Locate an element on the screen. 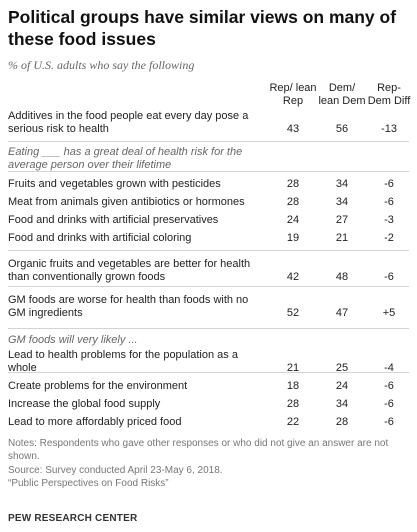 Image resolution: width=417 pixels, height=532 pixels. cell-rep: 21 is located at coordinates (293, 368).